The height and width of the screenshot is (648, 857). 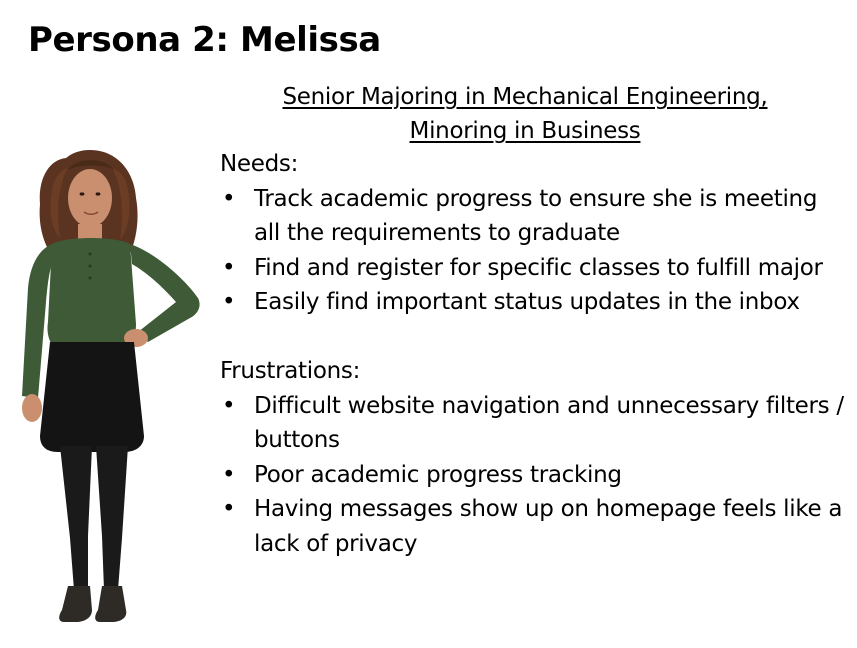 I want to click on shoe-right, so click(x=111, y=604).